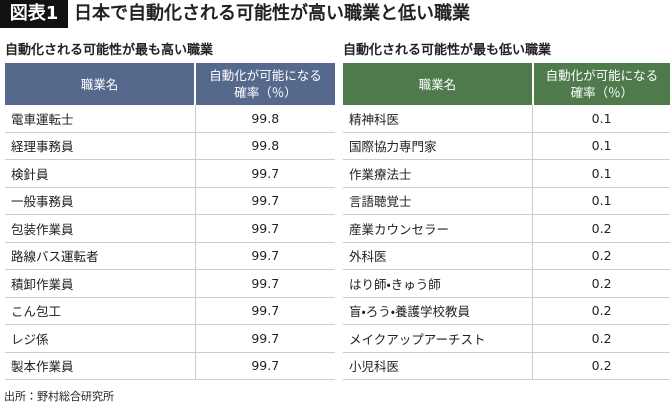 The height and width of the screenshot is (408, 670). I want to click on occupation: 電車運転士, so click(100, 119).